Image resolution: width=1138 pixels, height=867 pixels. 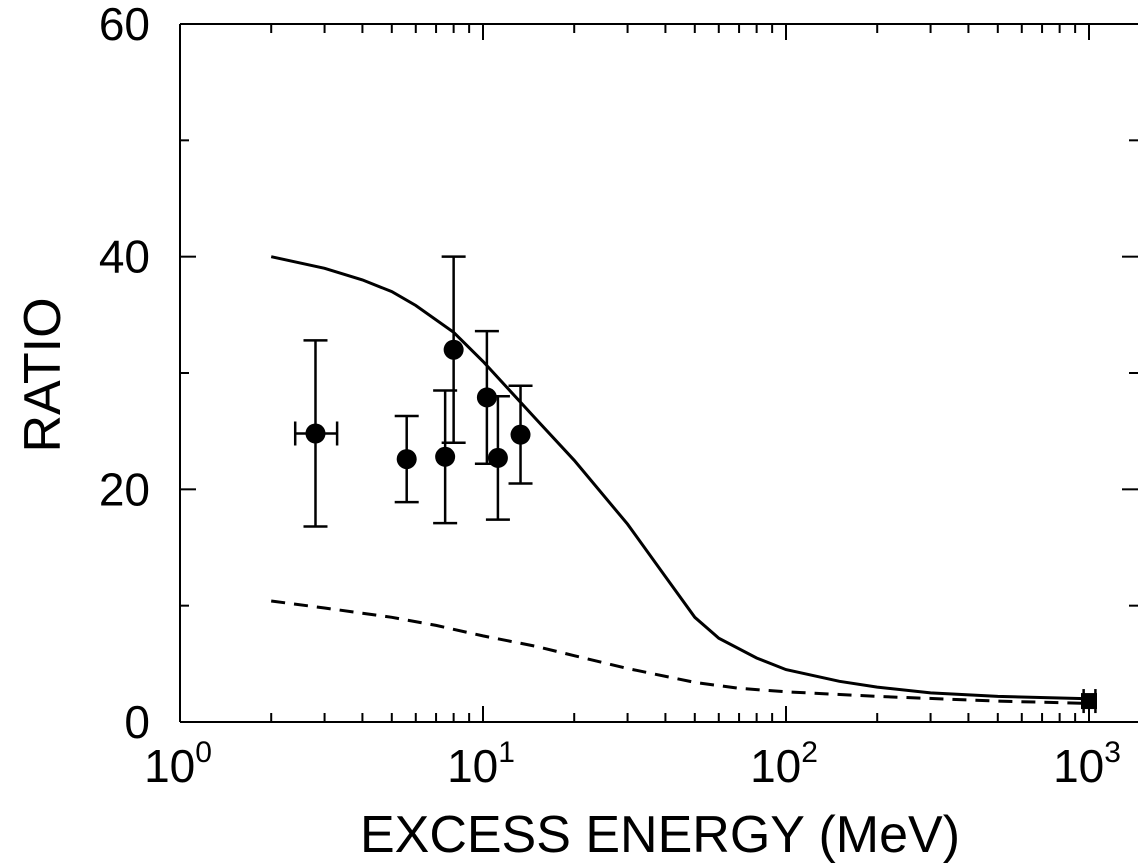 I want to click on y-tick-label-2: 40, so click(x=124, y=257).